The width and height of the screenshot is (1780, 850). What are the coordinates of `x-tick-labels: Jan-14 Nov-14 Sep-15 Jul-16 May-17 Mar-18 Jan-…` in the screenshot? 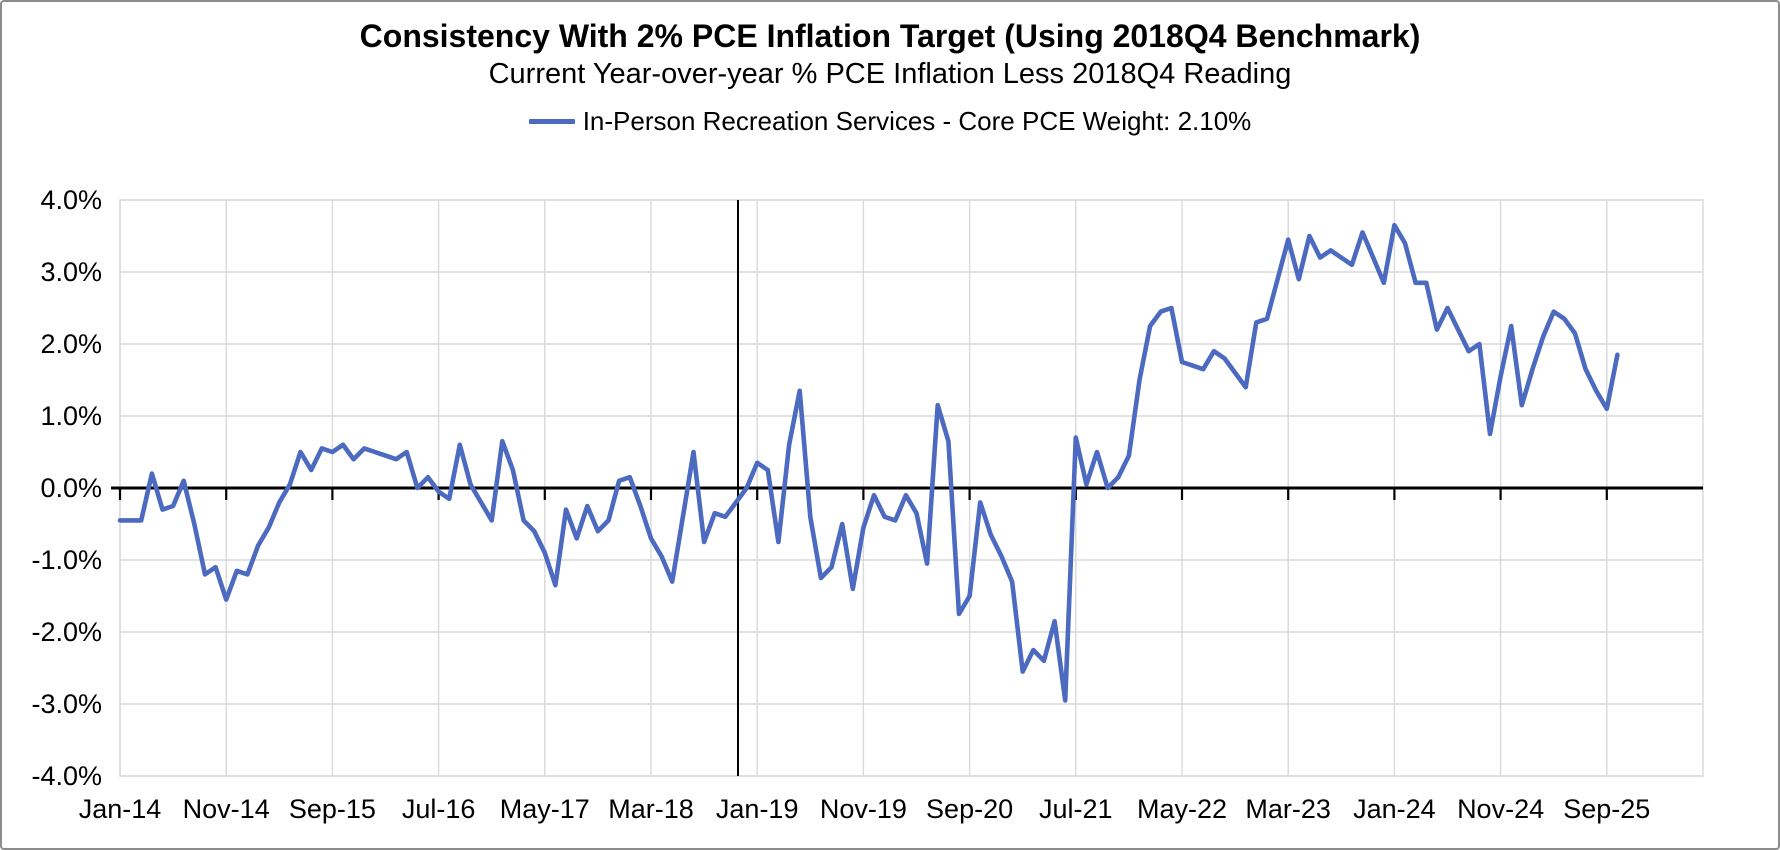 It's located at (865, 809).